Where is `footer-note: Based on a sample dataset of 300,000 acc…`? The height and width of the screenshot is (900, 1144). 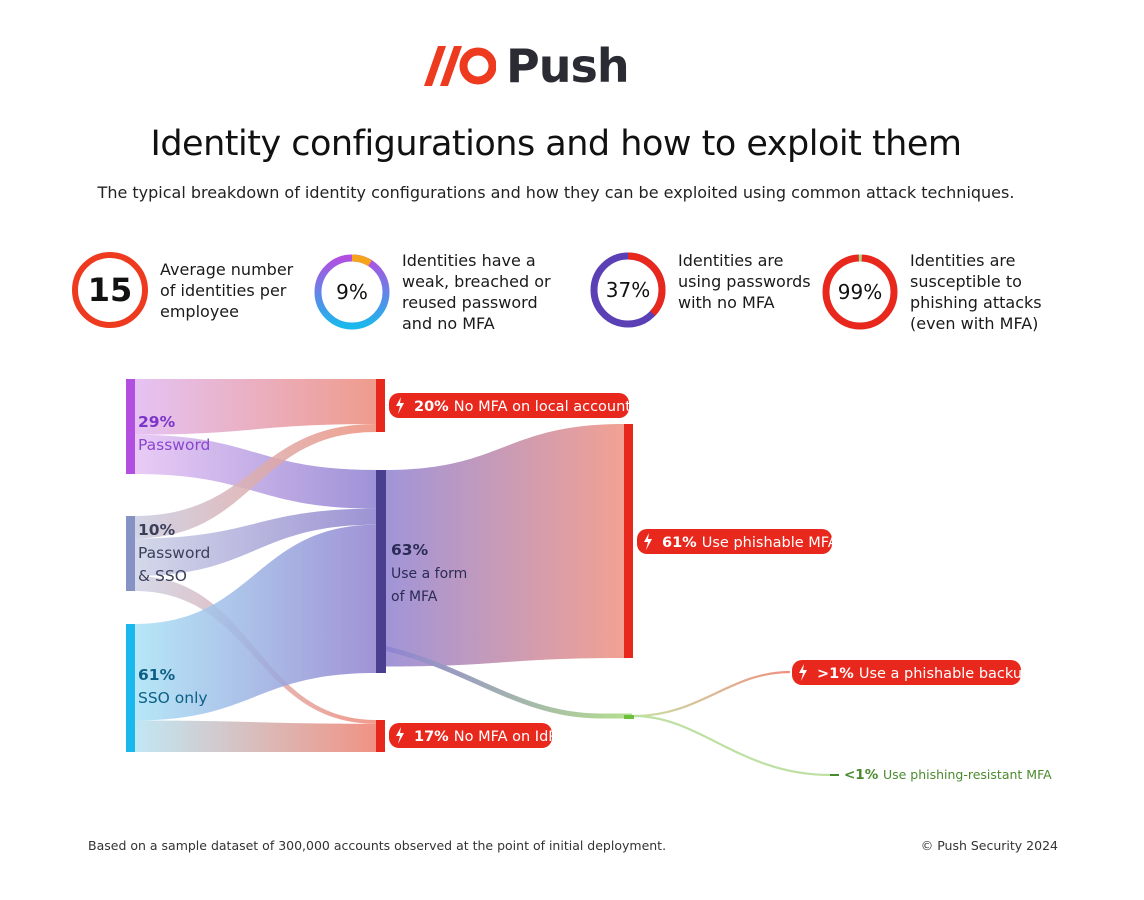 footer-note: Based on a sample dataset of 300,000 acc… is located at coordinates (377, 845).